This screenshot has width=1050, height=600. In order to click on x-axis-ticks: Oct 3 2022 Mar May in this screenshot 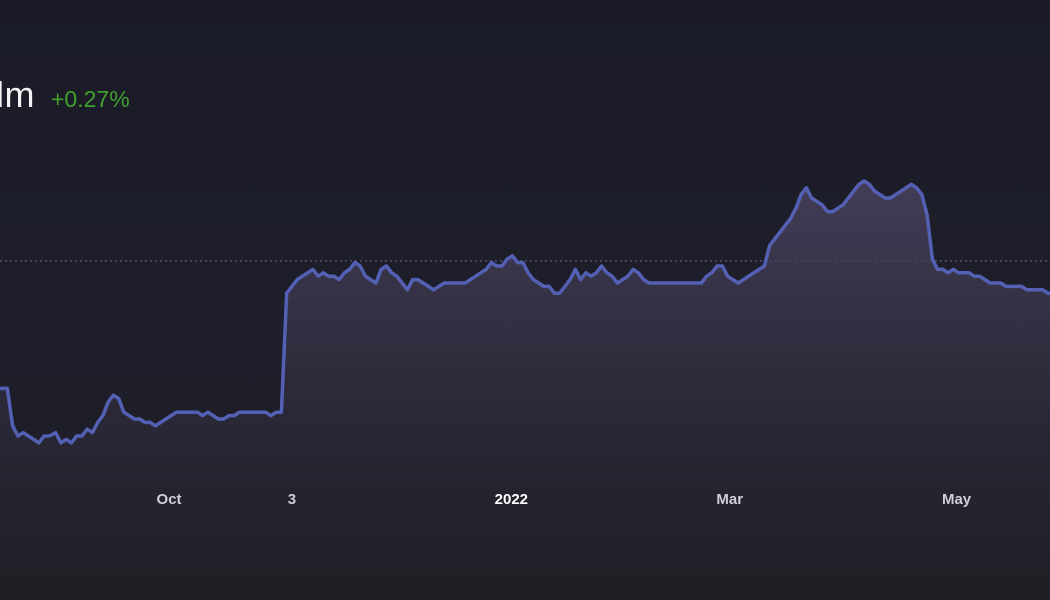, I will do `click(564, 499)`.